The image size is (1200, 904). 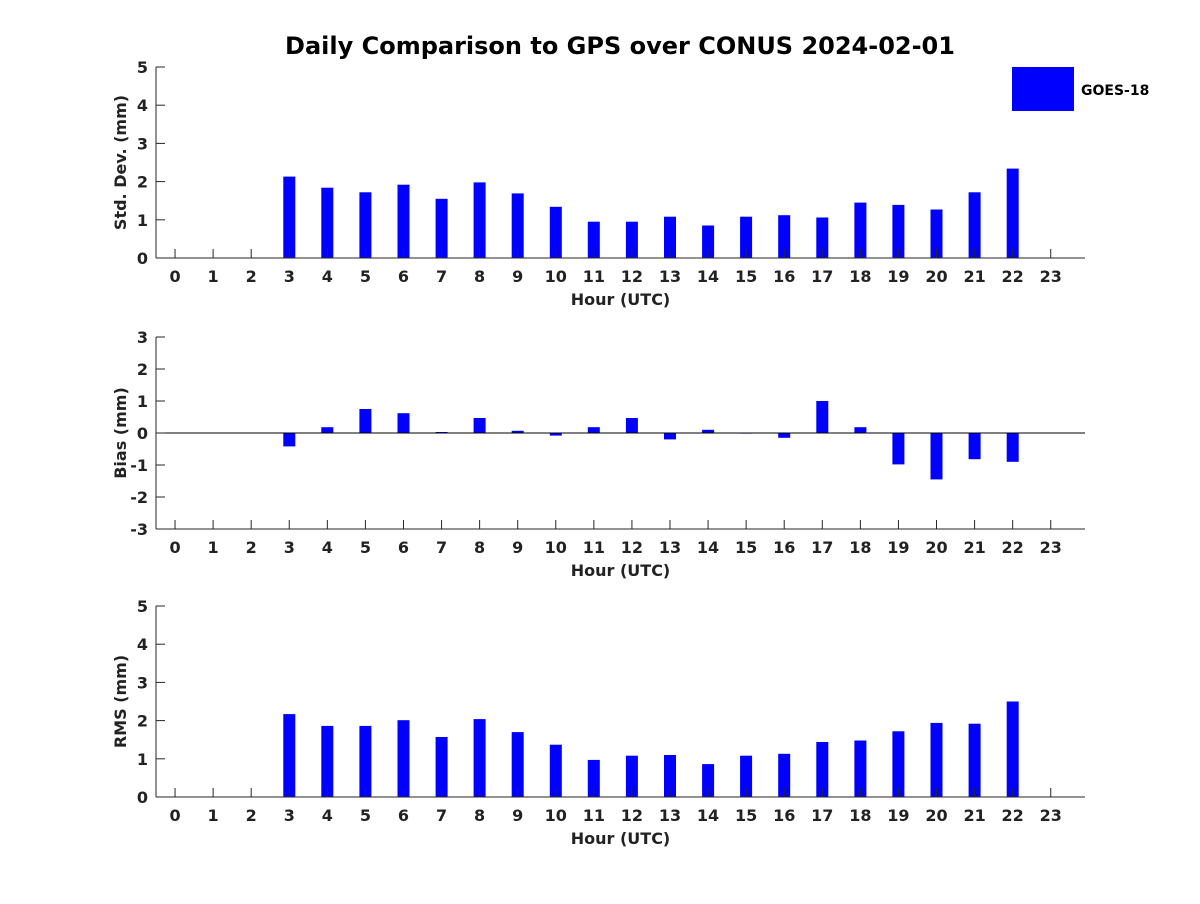 What do you see at coordinates (974, 815) in the screenshot?
I see `x-tick-label: 21` at bounding box center [974, 815].